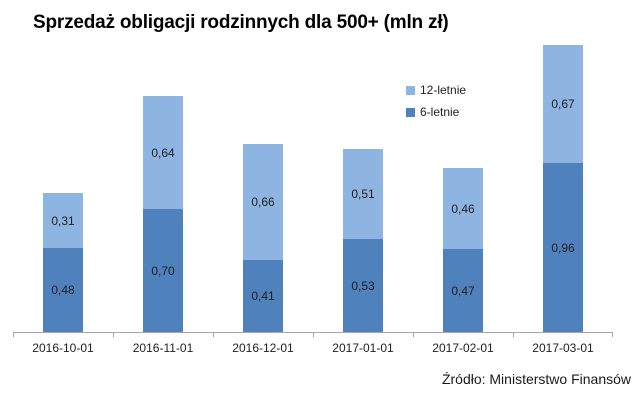  I want to click on x-axis-label: 2017-03-01, so click(563, 348).